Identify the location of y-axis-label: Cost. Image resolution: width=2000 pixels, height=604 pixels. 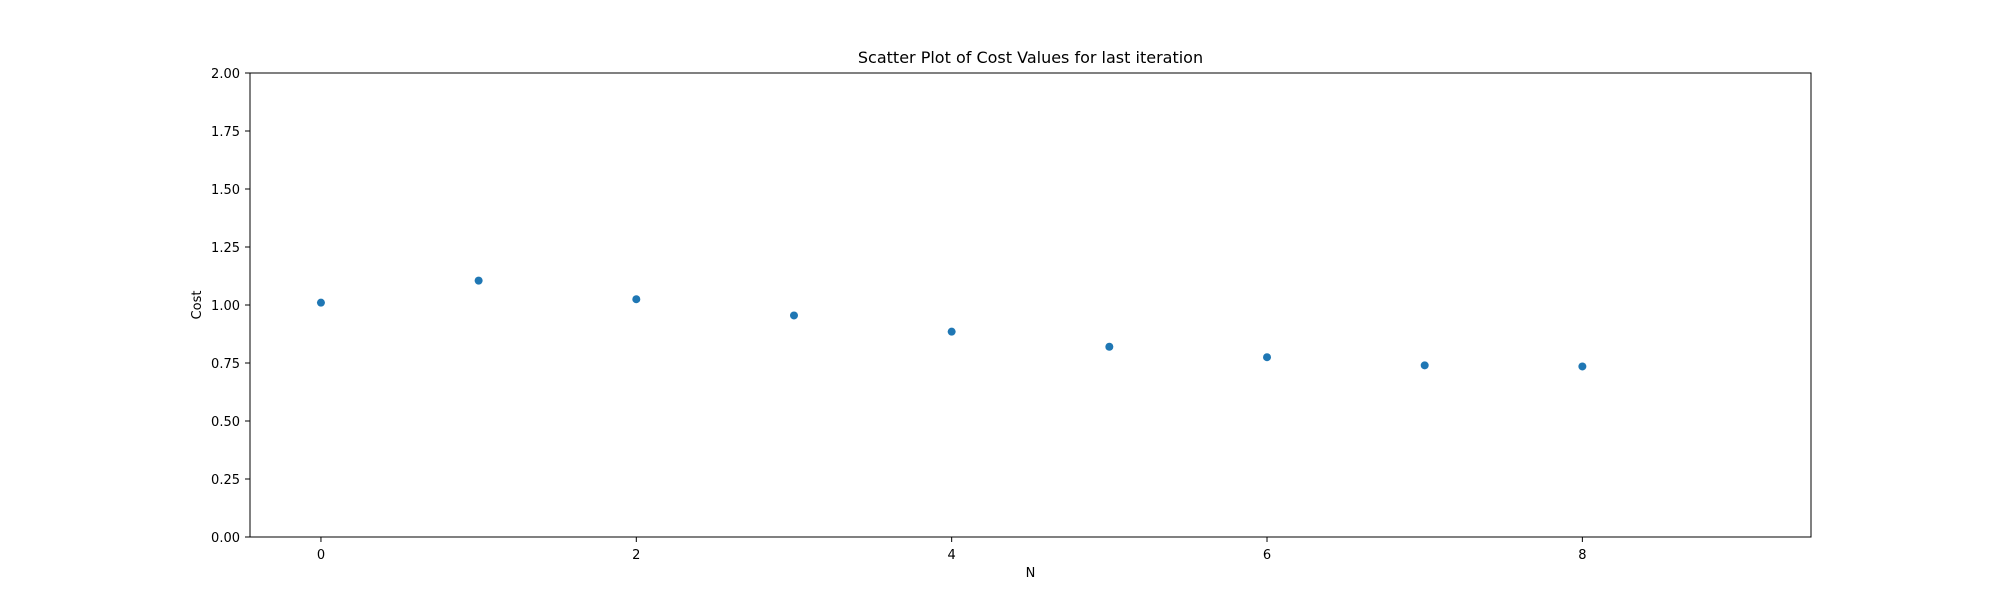
(197, 305).